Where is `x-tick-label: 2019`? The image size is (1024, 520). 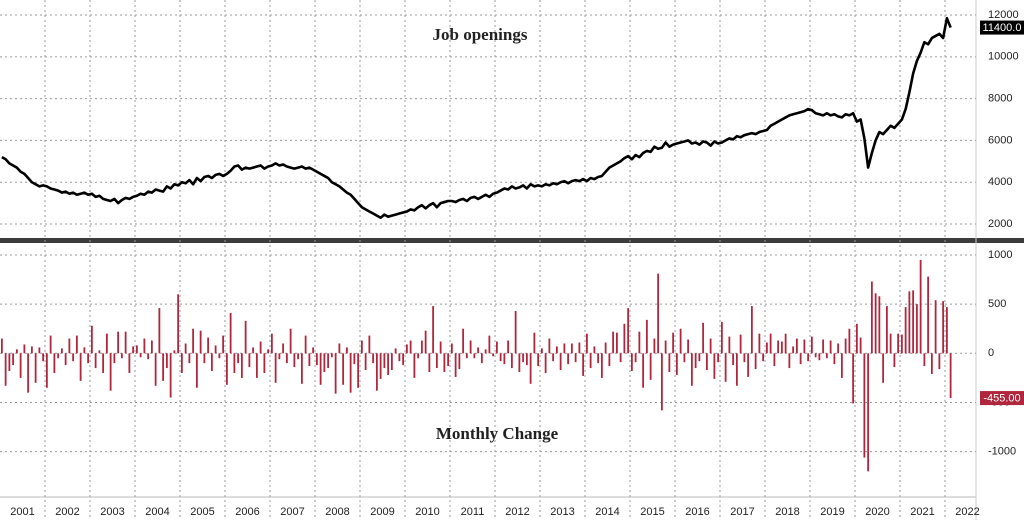
x-tick-label: 2019 is located at coordinates (832, 512).